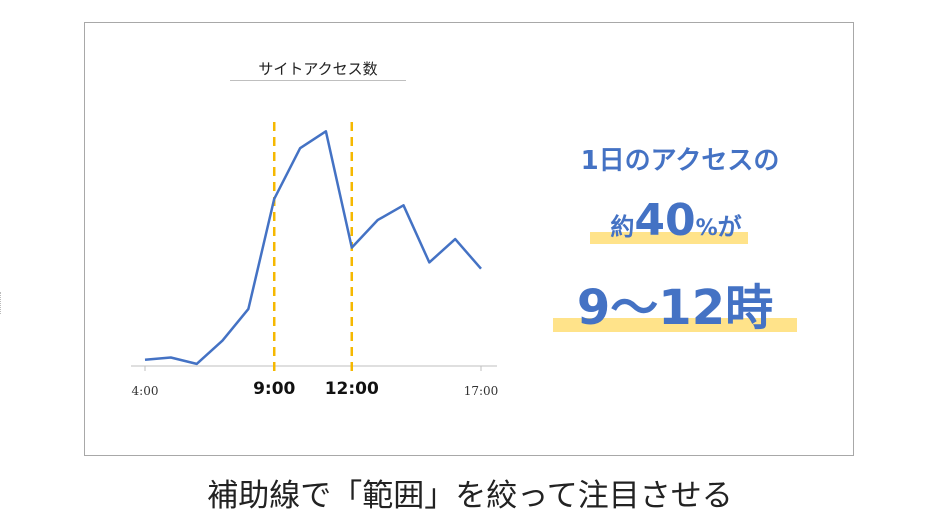 The height and width of the screenshot is (528, 940). I want to click on edge-mark, so click(1, 303).